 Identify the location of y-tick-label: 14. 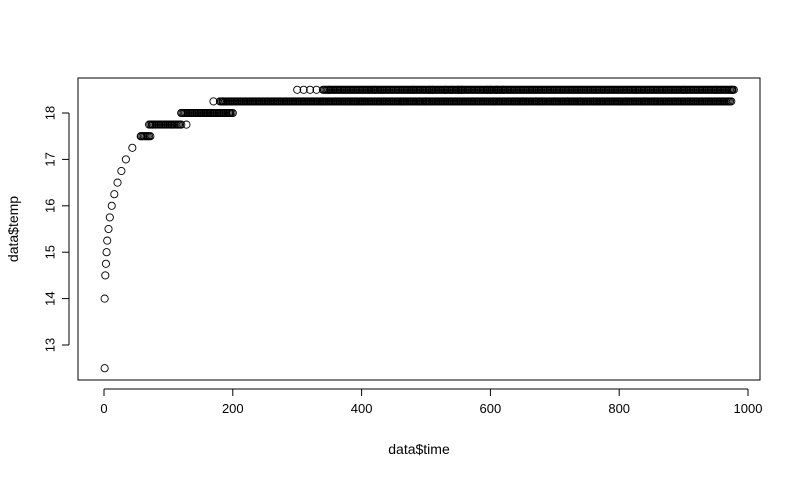
(49, 298).